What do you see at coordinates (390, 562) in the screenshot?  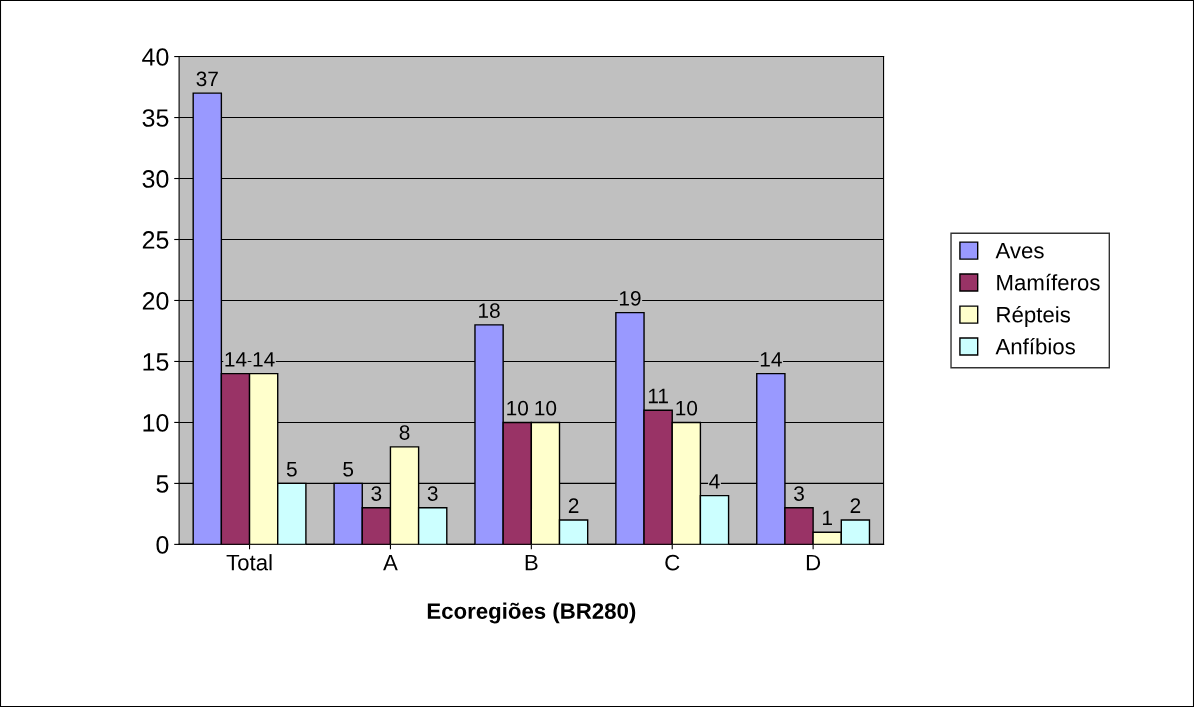 I see `x-tick-label: A` at bounding box center [390, 562].